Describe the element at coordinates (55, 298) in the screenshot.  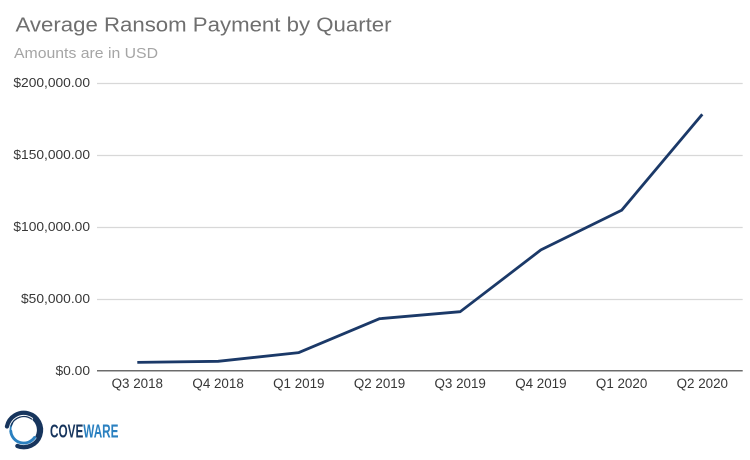
I see `svg-text: $50,000.00` at that location.